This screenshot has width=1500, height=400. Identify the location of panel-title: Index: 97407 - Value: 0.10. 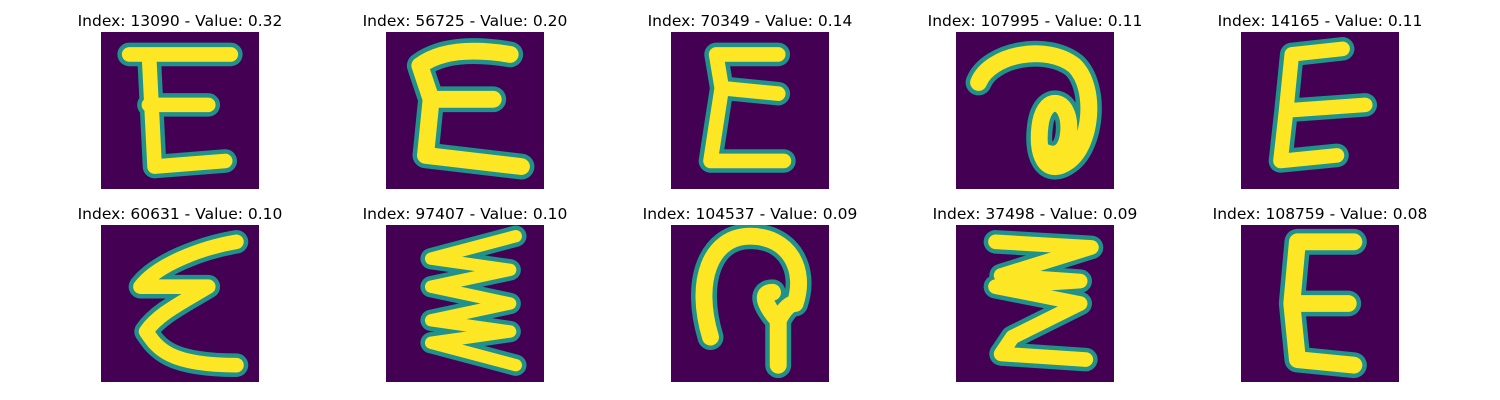
(465, 214).